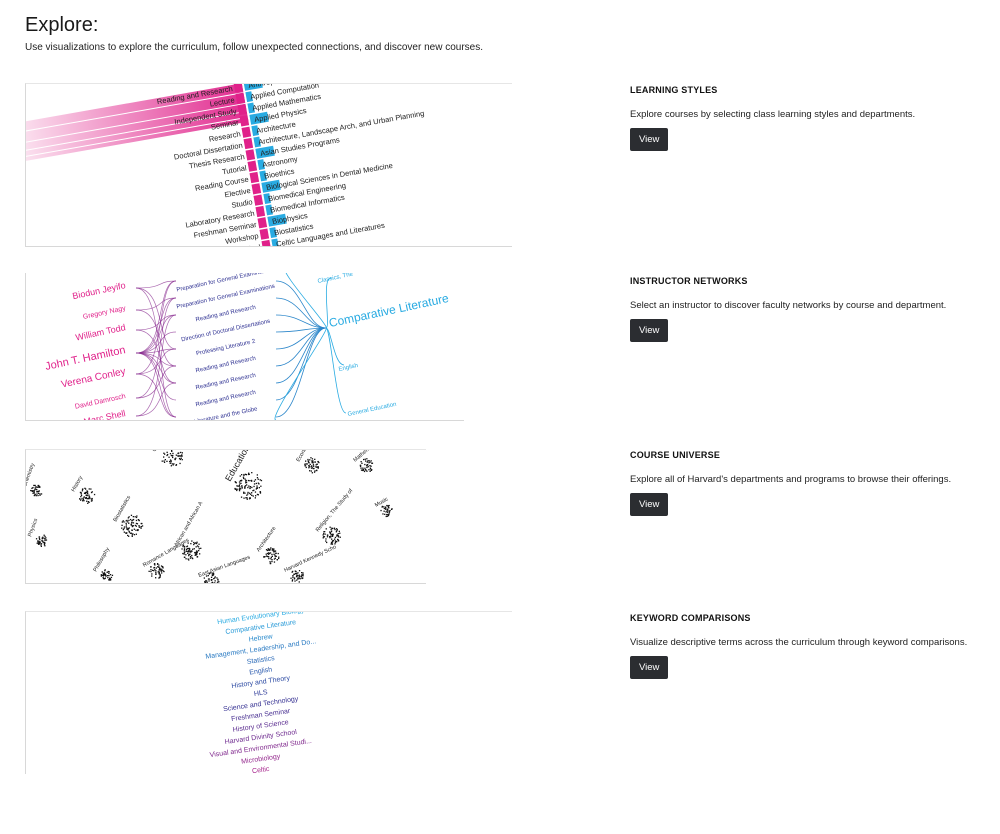 Image resolution: width=1000 pixels, height=834 pixels. Describe the element at coordinates (261, 693) in the screenshot. I see `keyword-label: HLS` at that location.